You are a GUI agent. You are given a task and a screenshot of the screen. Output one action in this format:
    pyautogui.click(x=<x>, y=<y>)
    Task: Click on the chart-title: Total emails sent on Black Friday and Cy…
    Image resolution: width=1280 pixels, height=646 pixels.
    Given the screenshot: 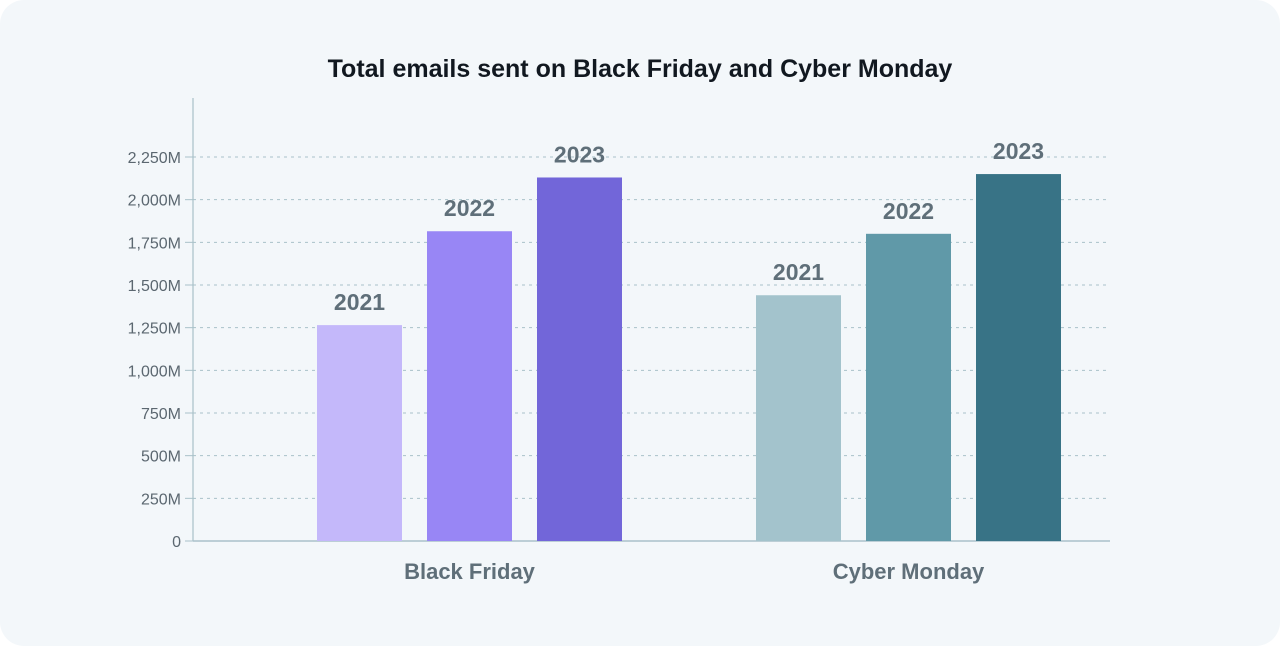 What is the action you would take?
    pyautogui.click(x=640, y=69)
    